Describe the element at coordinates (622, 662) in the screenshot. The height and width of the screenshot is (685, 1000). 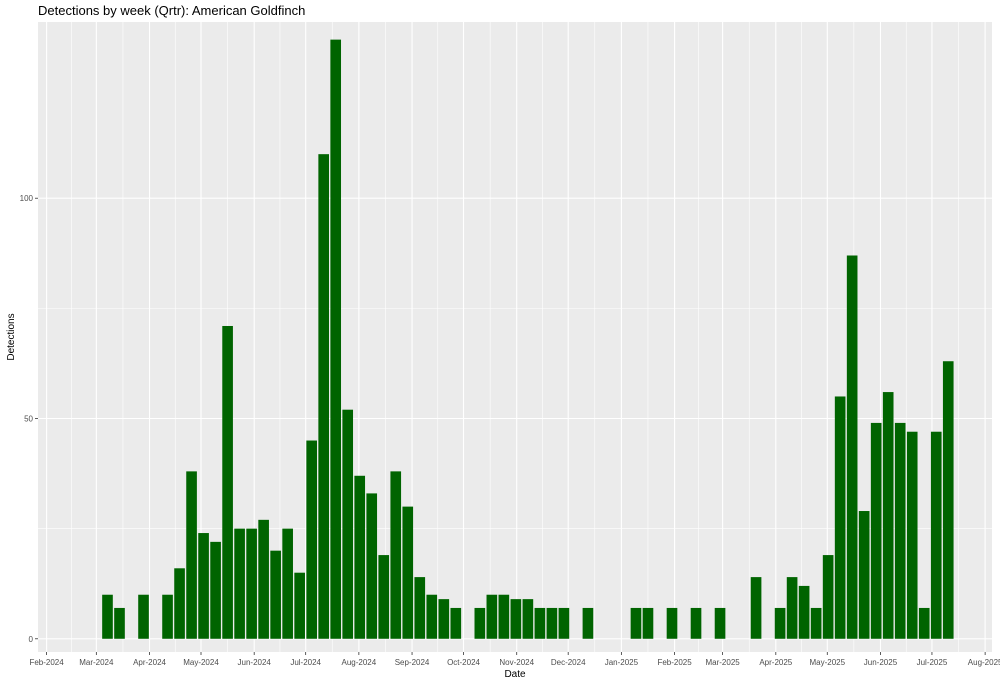
I see `x-tick-label: Jan-2025` at that location.